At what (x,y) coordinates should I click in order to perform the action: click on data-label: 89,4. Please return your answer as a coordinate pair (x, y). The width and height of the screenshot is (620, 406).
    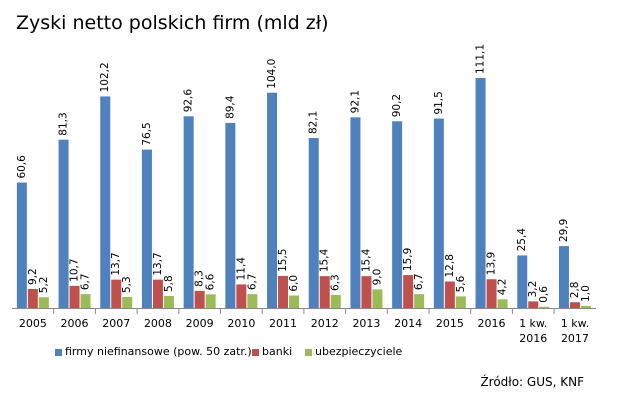
    Looking at the image, I should click on (230, 107).